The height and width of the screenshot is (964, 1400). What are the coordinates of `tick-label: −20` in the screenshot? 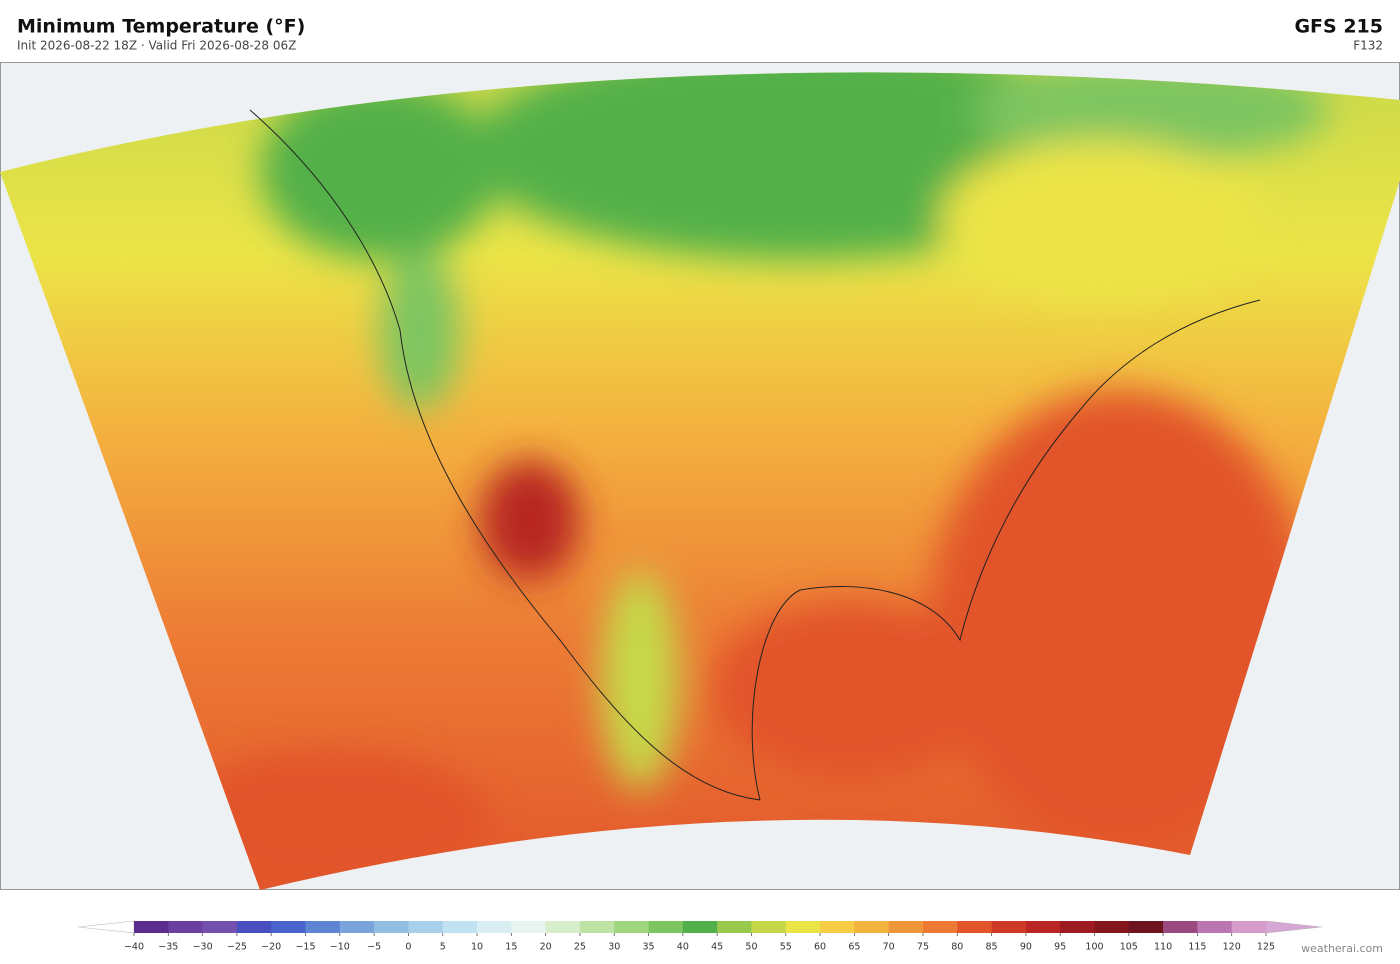 It's located at (271, 947).